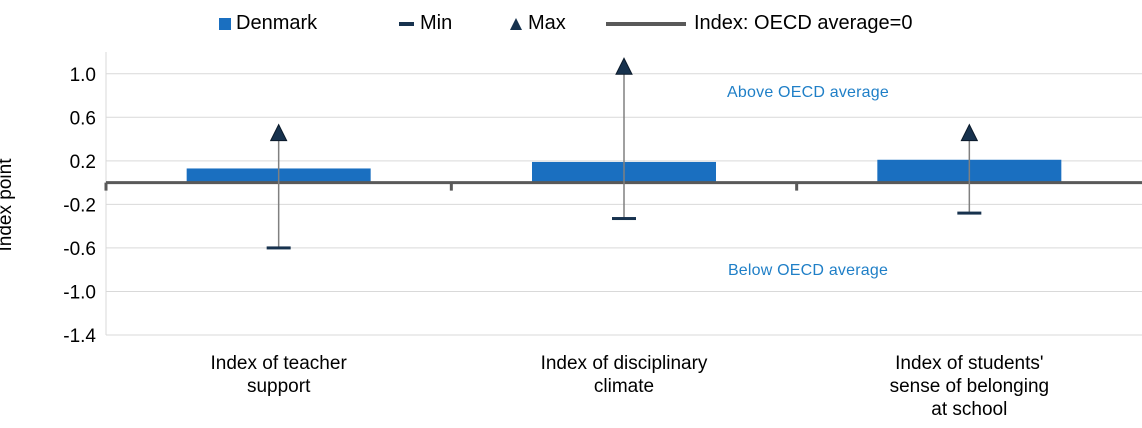 The height and width of the screenshot is (428, 1142). What do you see at coordinates (277, 23) in the screenshot?
I see `legend-label-denmark: Denmark` at bounding box center [277, 23].